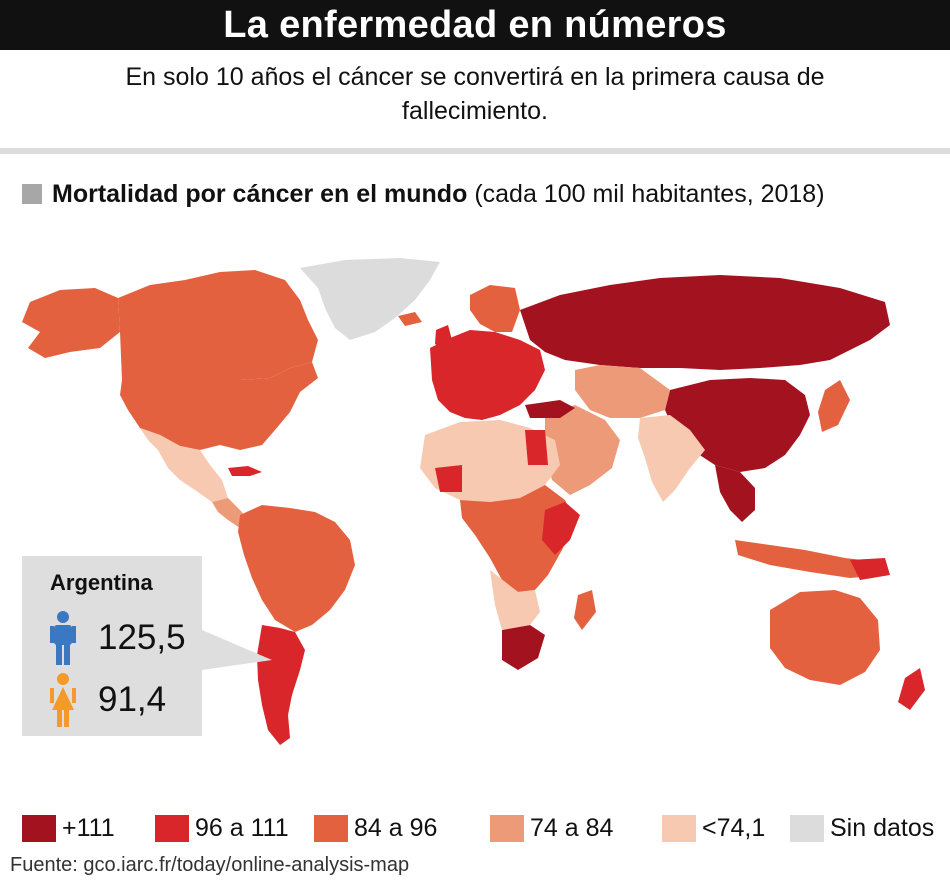 This screenshot has width=950, height=884. I want to click on section-title-bold: Mortalidad por cáncer en el mundo, so click(260, 194).